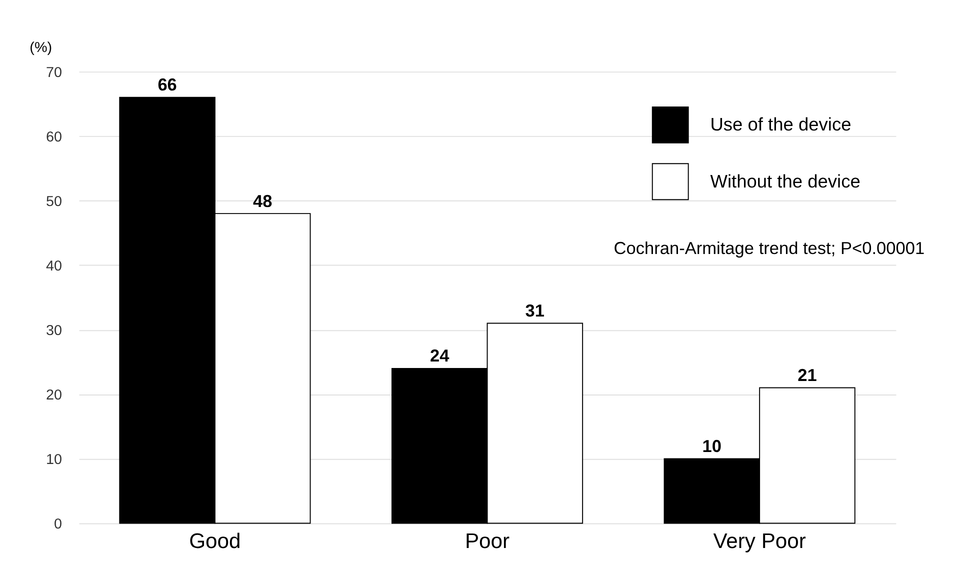 This screenshot has height=562, width=963. I want to click on y-tick-label: 50, so click(54, 202).